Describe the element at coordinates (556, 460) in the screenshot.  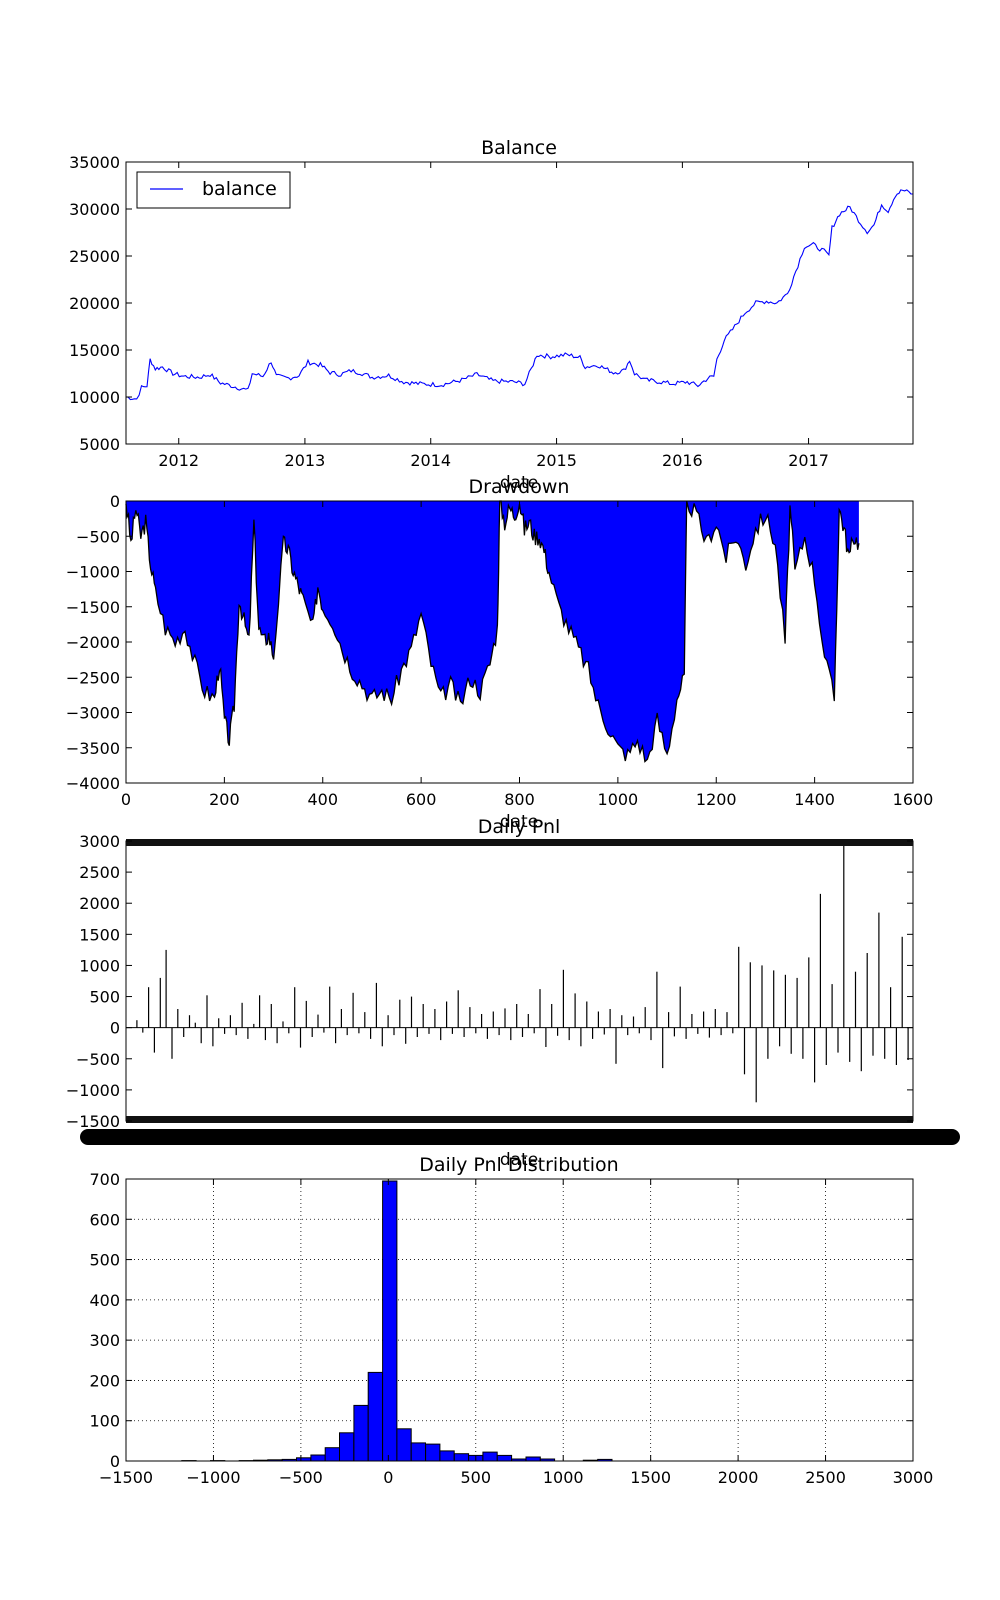
I see `balance-xtick-label: 2015` at that location.